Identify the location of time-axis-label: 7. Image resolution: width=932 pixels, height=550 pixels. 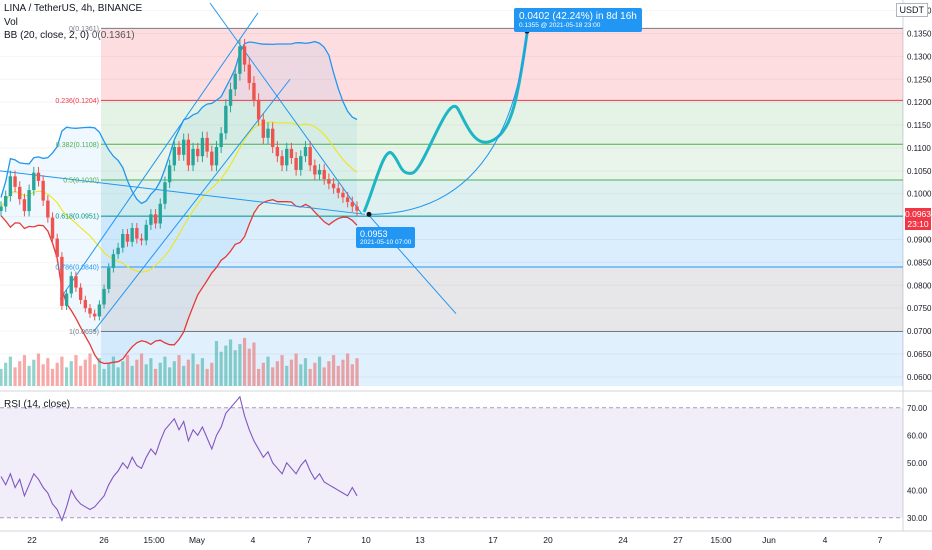
(880, 540).